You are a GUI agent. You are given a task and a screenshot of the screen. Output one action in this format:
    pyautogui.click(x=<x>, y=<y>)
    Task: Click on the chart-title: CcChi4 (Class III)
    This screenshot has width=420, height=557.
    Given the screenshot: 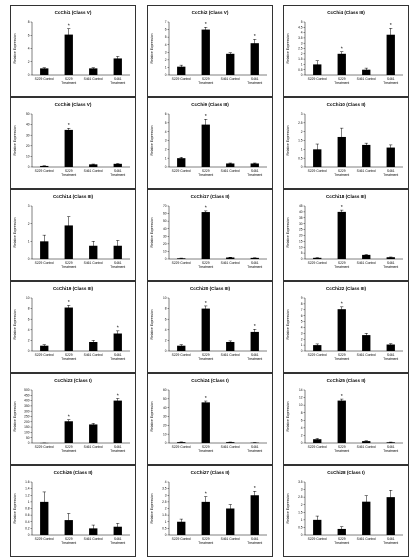 What is the action you would take?
    pyautogui.click(x=346, y=12)
    